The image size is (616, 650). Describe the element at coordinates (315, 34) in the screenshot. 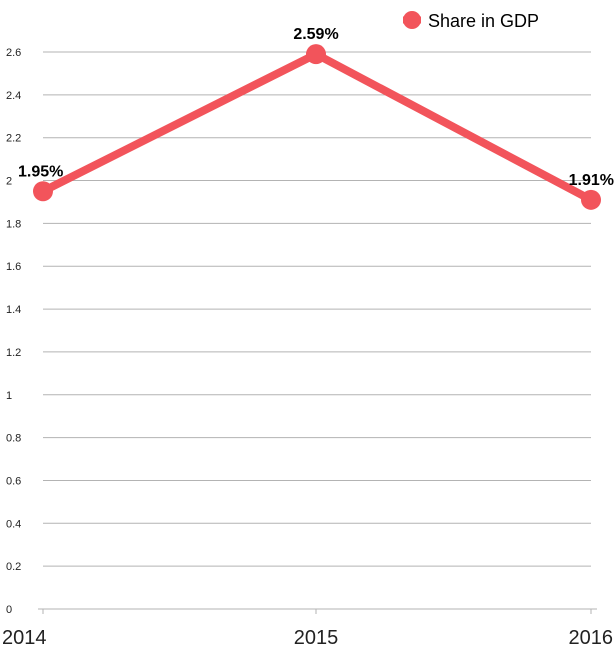

I see `data-label: 2.59%` at that location.